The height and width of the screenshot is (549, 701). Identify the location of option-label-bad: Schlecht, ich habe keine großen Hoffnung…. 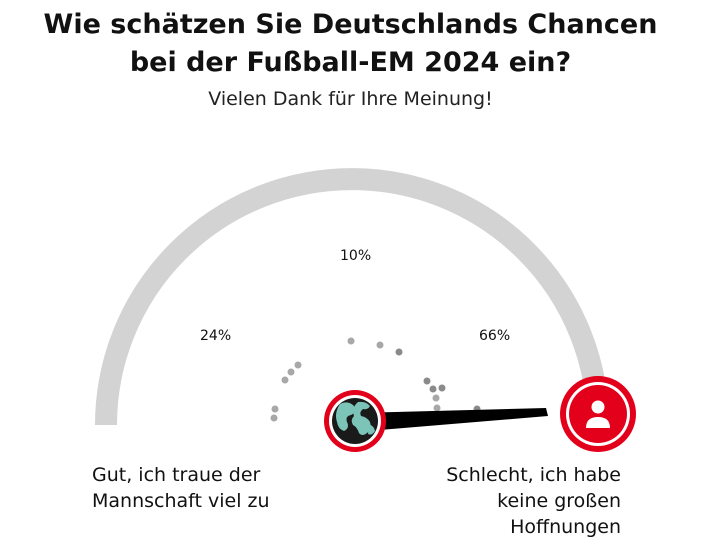
(533, 501).